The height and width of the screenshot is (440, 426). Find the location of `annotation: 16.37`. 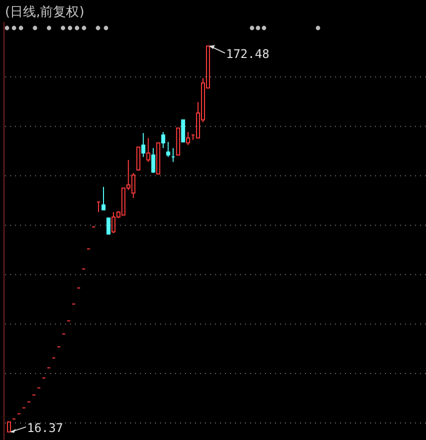

annotation: 16.37 is located at coordinates (45, 427).